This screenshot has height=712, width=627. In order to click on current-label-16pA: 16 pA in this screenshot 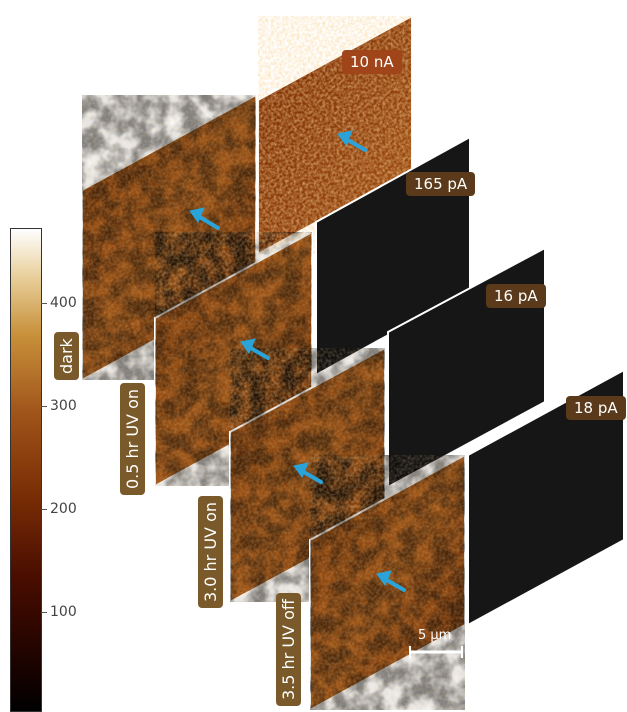, I will do `click(516, 296)`.